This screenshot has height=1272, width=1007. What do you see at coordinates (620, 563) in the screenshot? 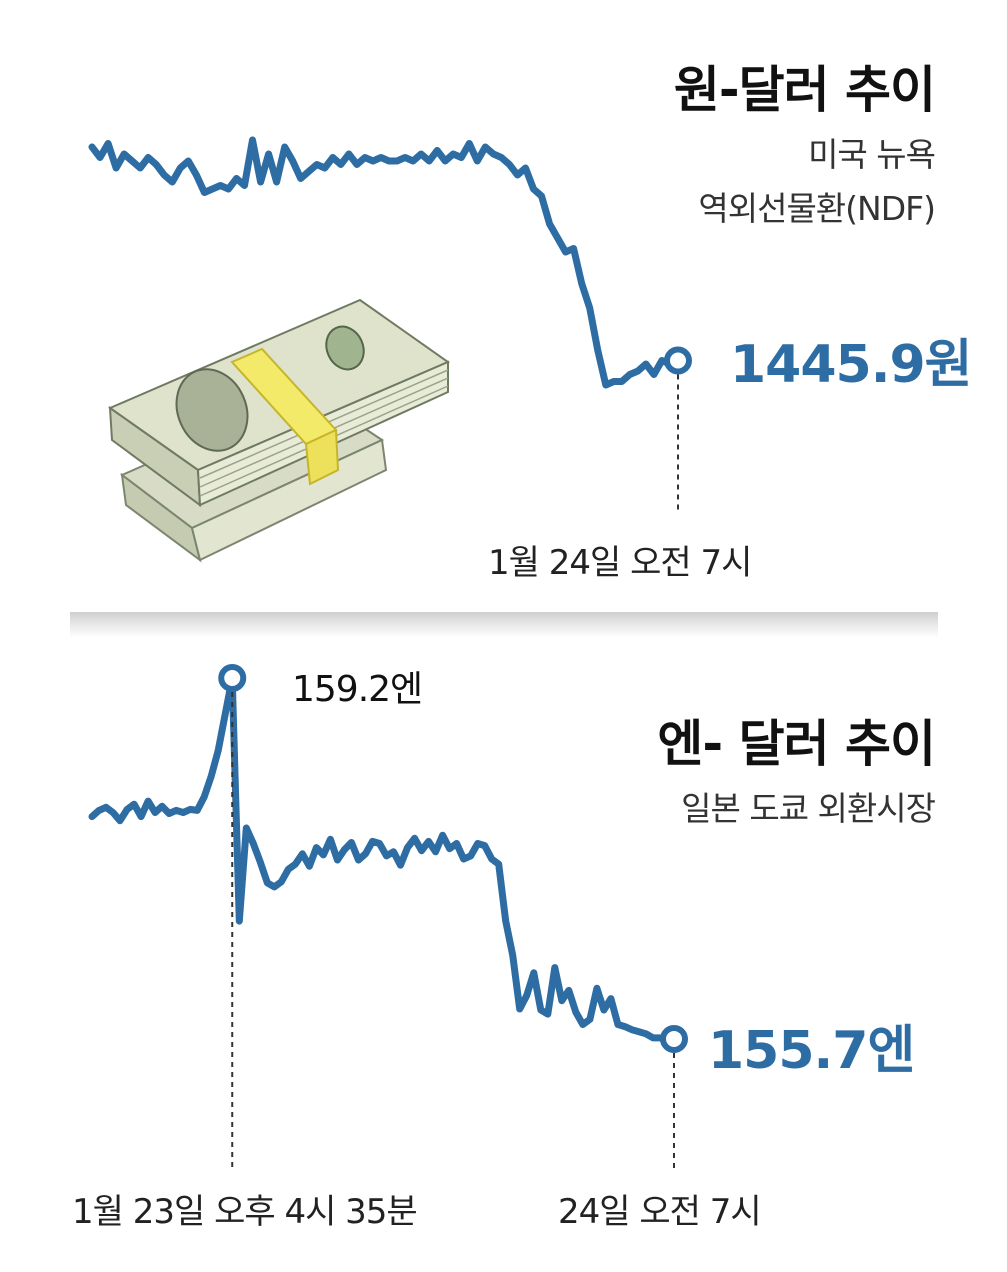
I see `won-dollar-end-time: 1월 24일 오전 7시` at bounding box center [620, 563].